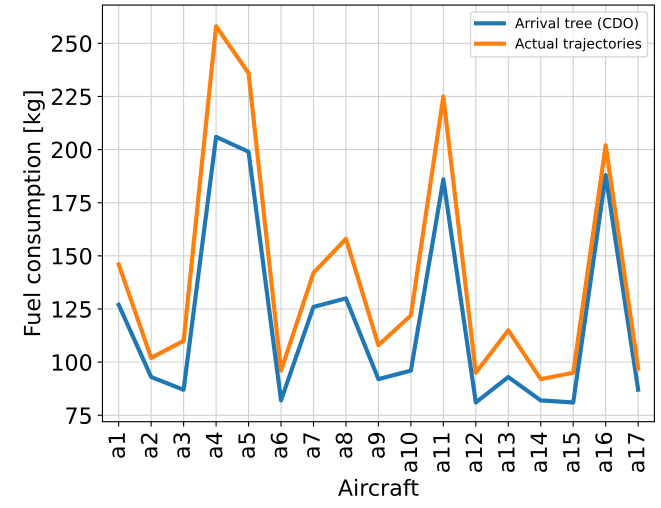 The height and width of the screenshot is (508, 661). Describe the element at coordinates (636, 452) in the screenshot. I see `x-tick-label: a17` at that location.